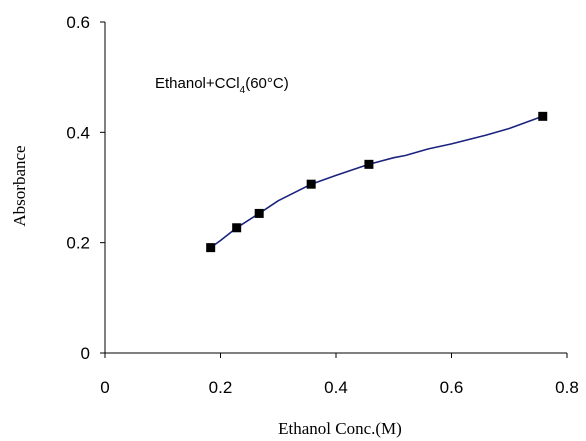 The height and width of the screenshot is (441, 586). What do you see at coordinates (340, 428) in the screenshot?
I see `x-axis-title: Ethanol Conc.(M)` at bounding box center [340, 428].